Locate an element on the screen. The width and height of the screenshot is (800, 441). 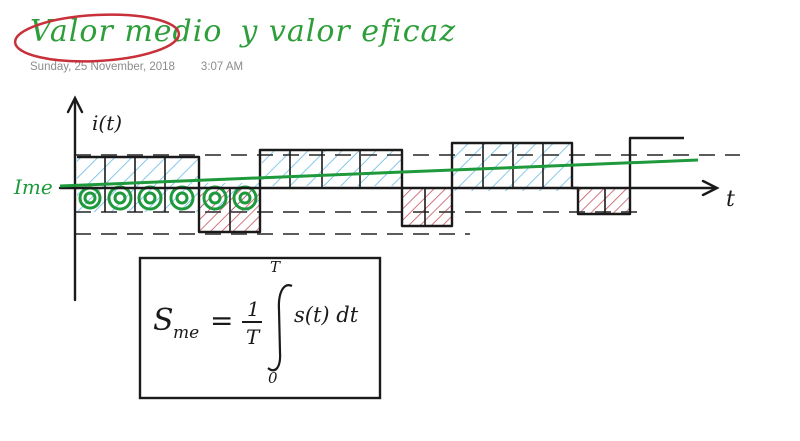
formula-lhs-subscript: me is located at coordinates (186, 333).